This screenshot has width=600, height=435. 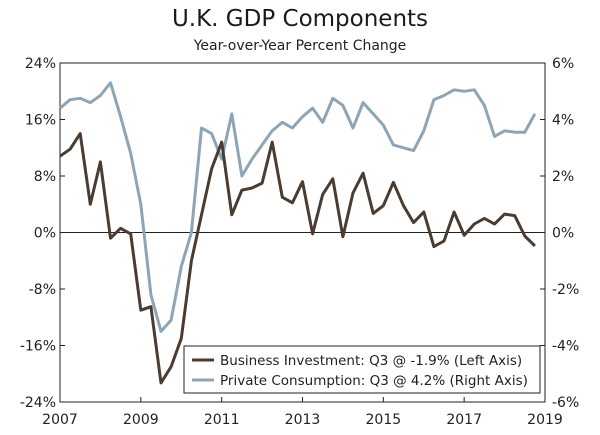 What do you see at coordinates (42, 290) in the screenshot?
I see `left-axis-tick-label: -8%` at bounding box center [42, 290].